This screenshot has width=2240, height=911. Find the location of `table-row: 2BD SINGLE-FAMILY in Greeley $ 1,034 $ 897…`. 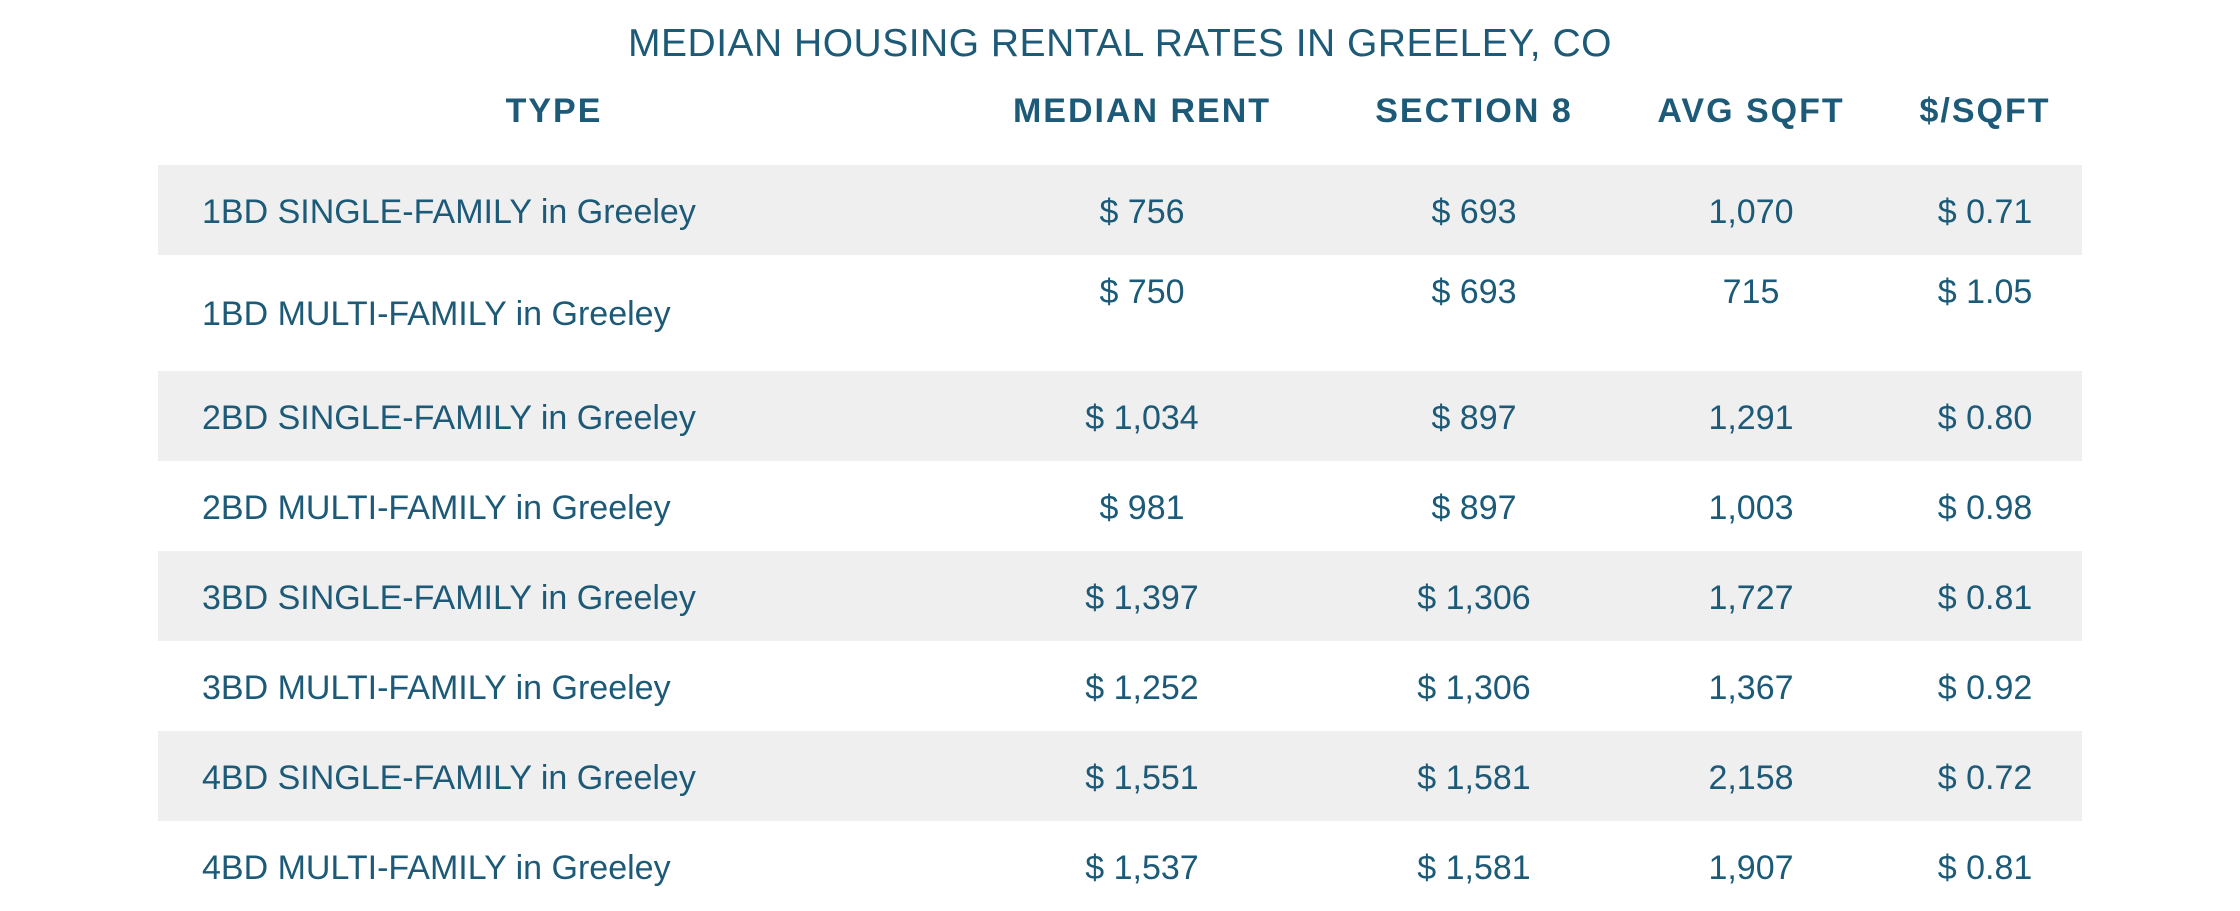

table-row: 2BD SINGLE-FAMILY in Greeley $ 1,034 $ 897… is located at coordinates (1120, 416).